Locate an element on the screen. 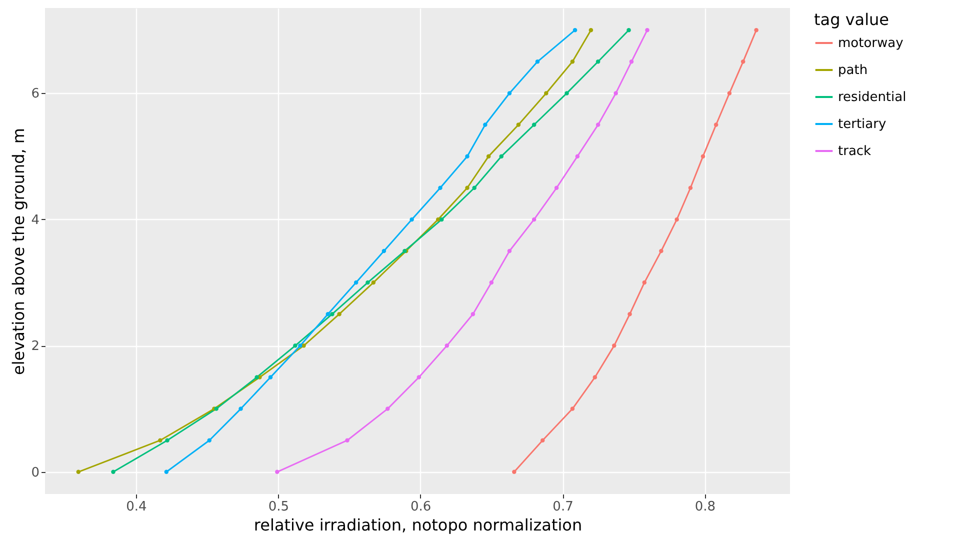  x-axis-title: relative irradiation, notopo normalization is located at coordinates (418, 525).